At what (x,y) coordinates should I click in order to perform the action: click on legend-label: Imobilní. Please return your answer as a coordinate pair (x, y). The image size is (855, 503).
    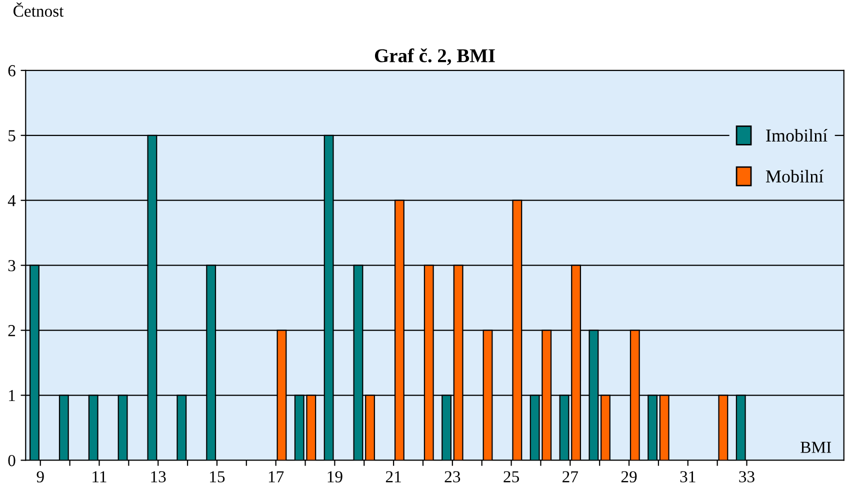
    Looking at the image, I should click on (797, 135).